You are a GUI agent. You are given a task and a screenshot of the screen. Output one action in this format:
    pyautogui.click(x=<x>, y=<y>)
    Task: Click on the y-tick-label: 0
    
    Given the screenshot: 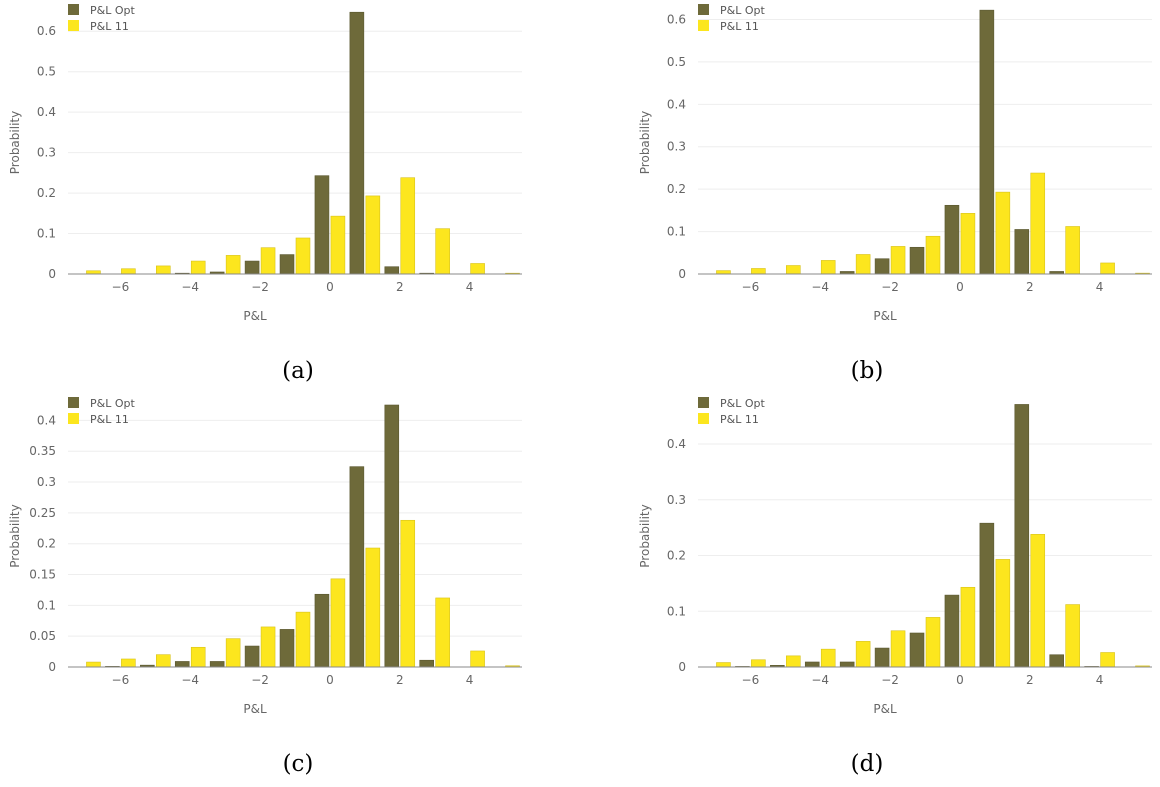 What is the action you would take?
    pyautogui.click(x=52, y=274)
    